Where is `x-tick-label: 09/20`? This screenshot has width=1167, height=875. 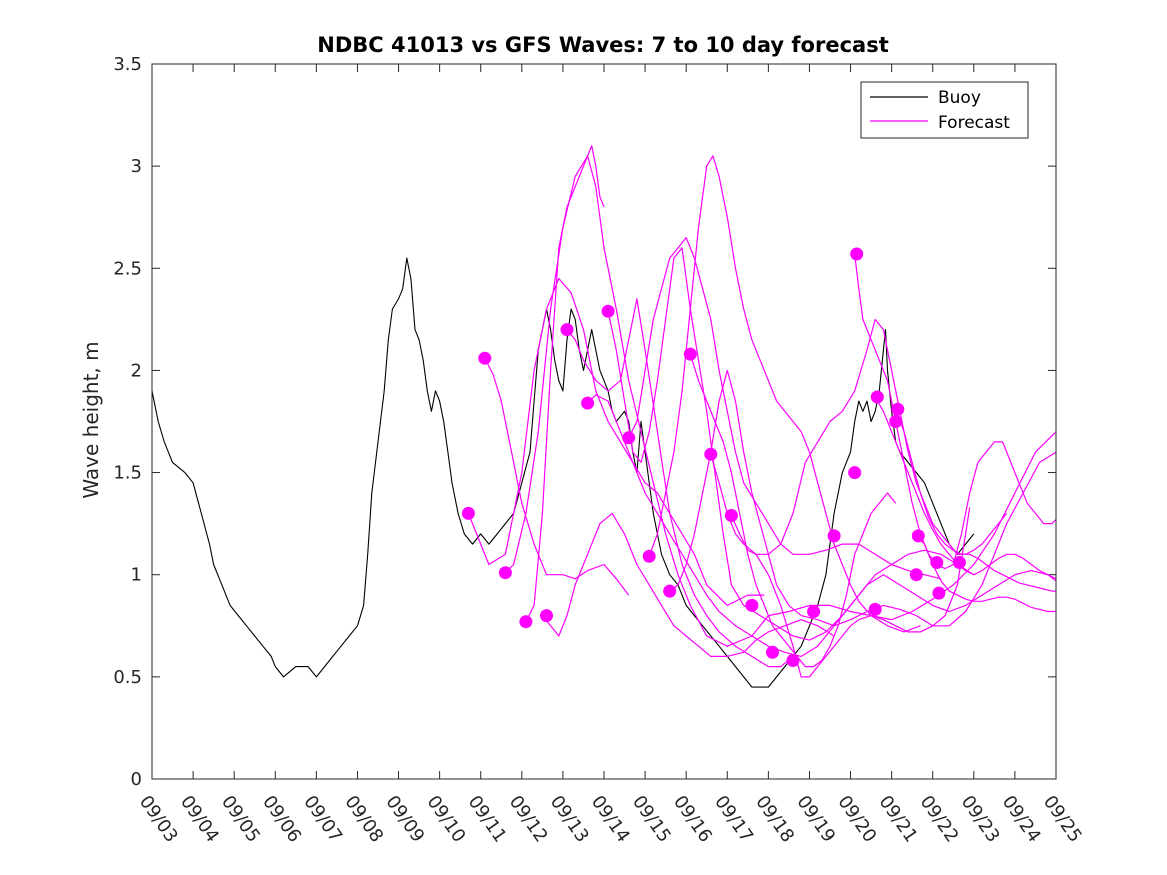
x-tick-label: 09/20 is located at coordinates (856, 819).